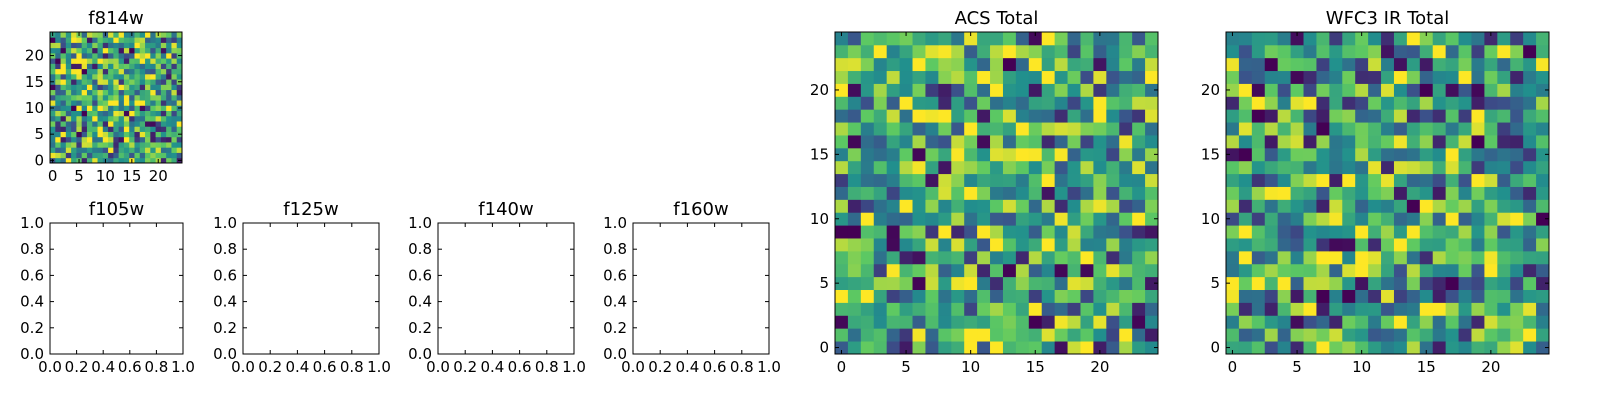  I want to click on x-tick-label: 10, so click(970, 367).